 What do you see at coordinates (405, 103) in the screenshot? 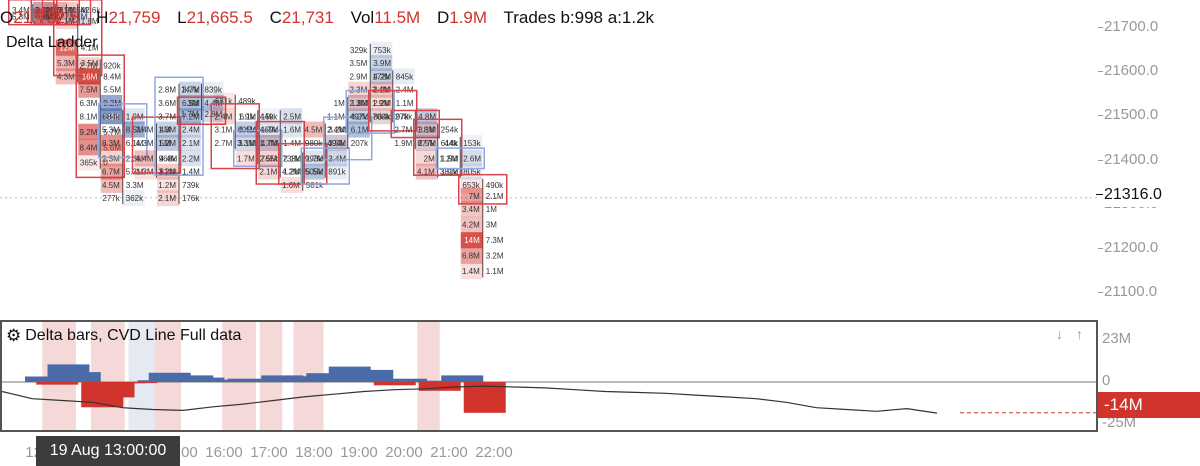
I see `ladder-ask-value: 1.1M` at bounding box center [405, 103].